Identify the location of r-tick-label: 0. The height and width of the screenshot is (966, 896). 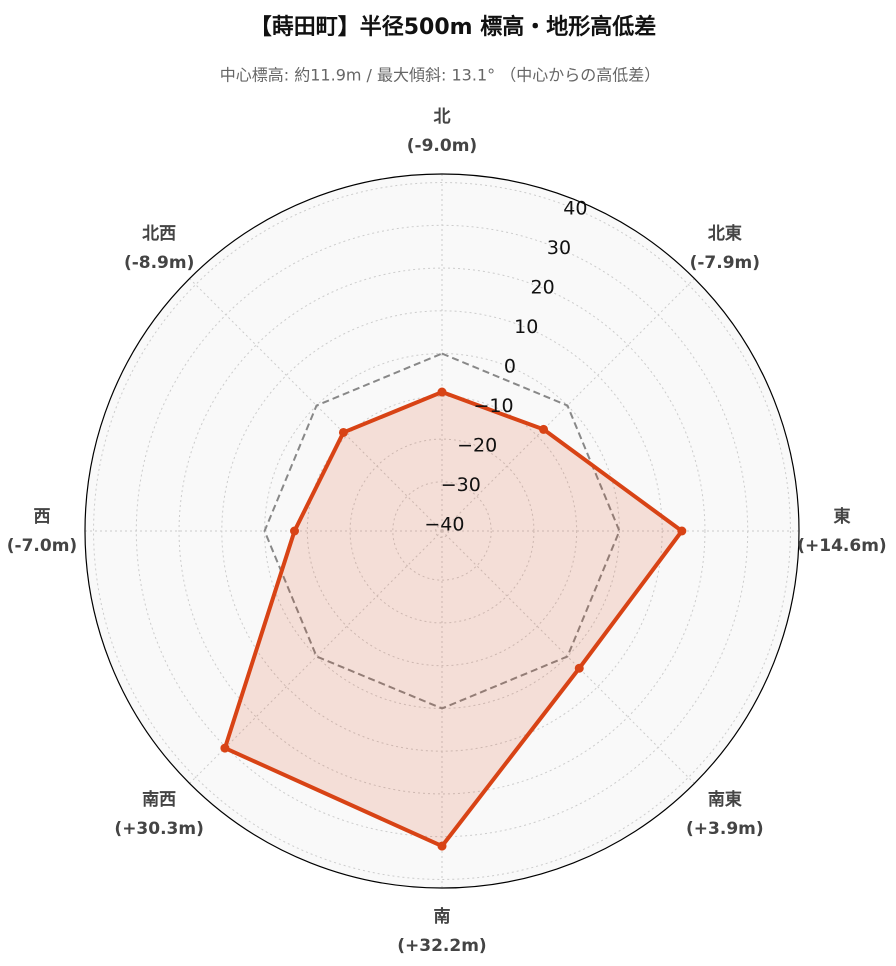
(510, 367).